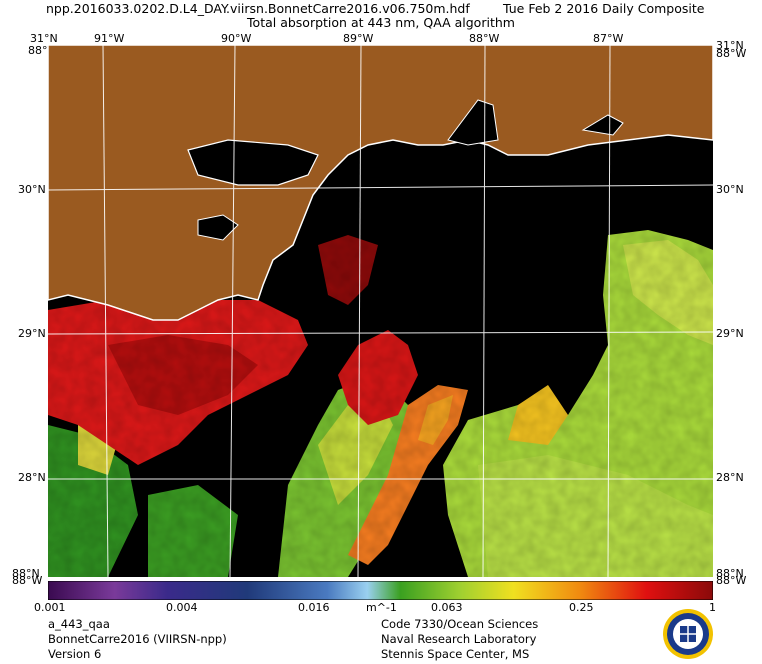 Image resolution: width=762 pixels, height=664 pixels. I want to click on colorbar, so click(380, 590).